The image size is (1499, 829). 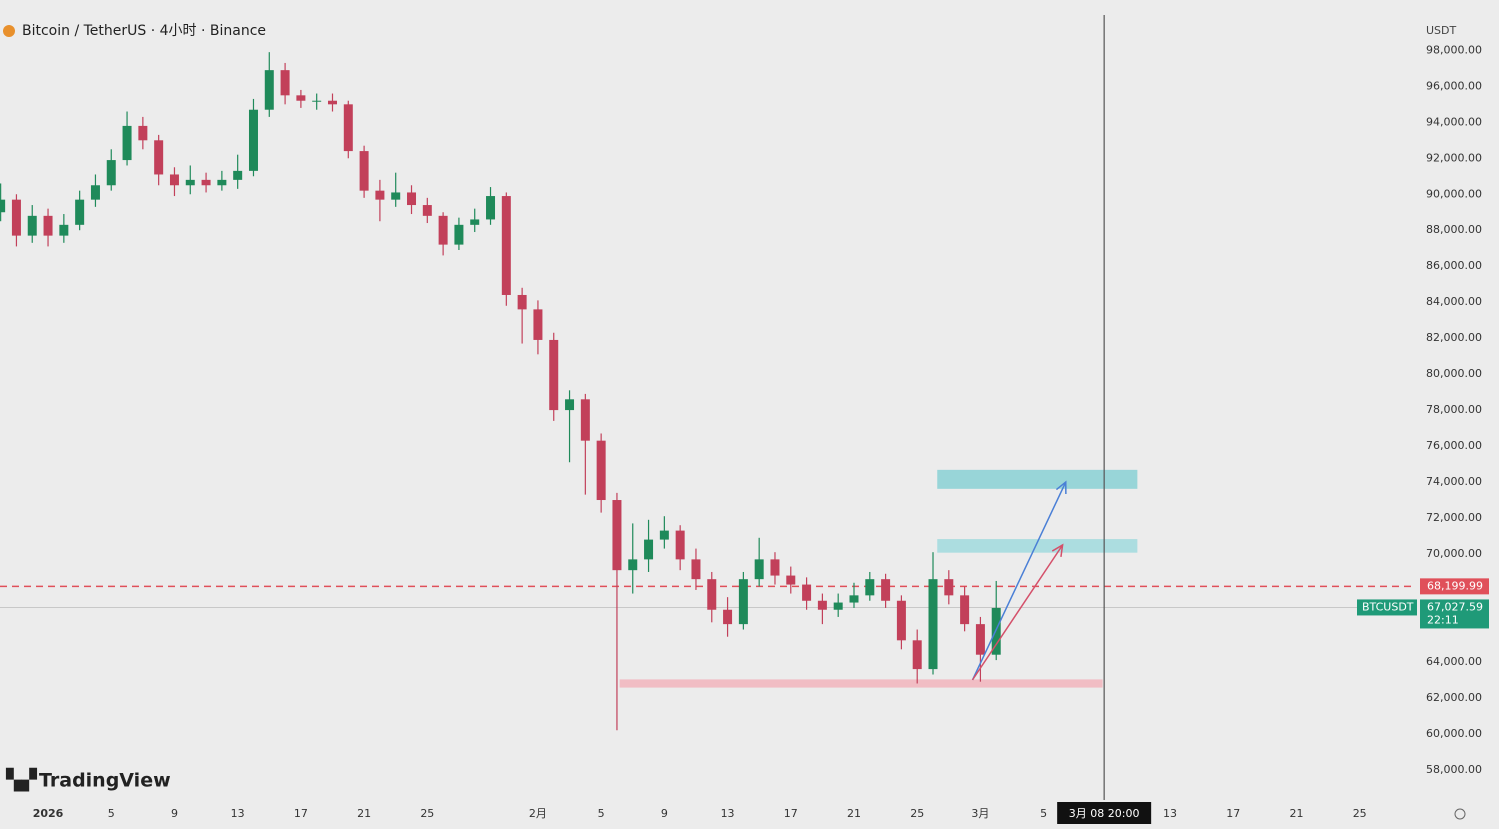 What do you see at coordinates (1454, 553) in the screenshot?
I see `y-tick-label: 70,000.00` at bounding box center [1454, 553].